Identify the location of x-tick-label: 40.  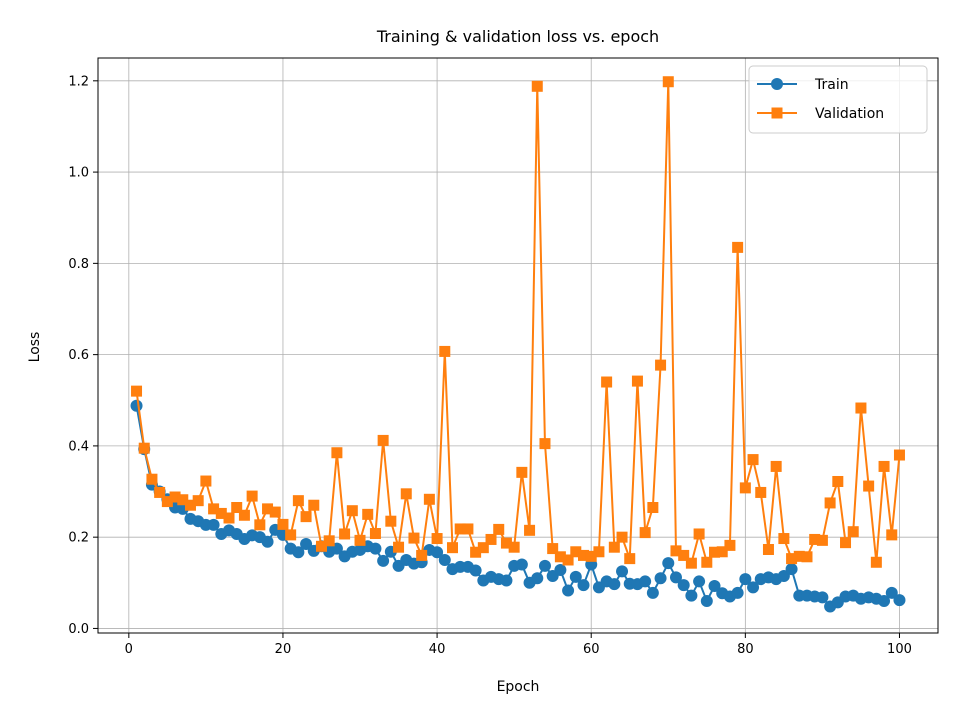
(437, 649).